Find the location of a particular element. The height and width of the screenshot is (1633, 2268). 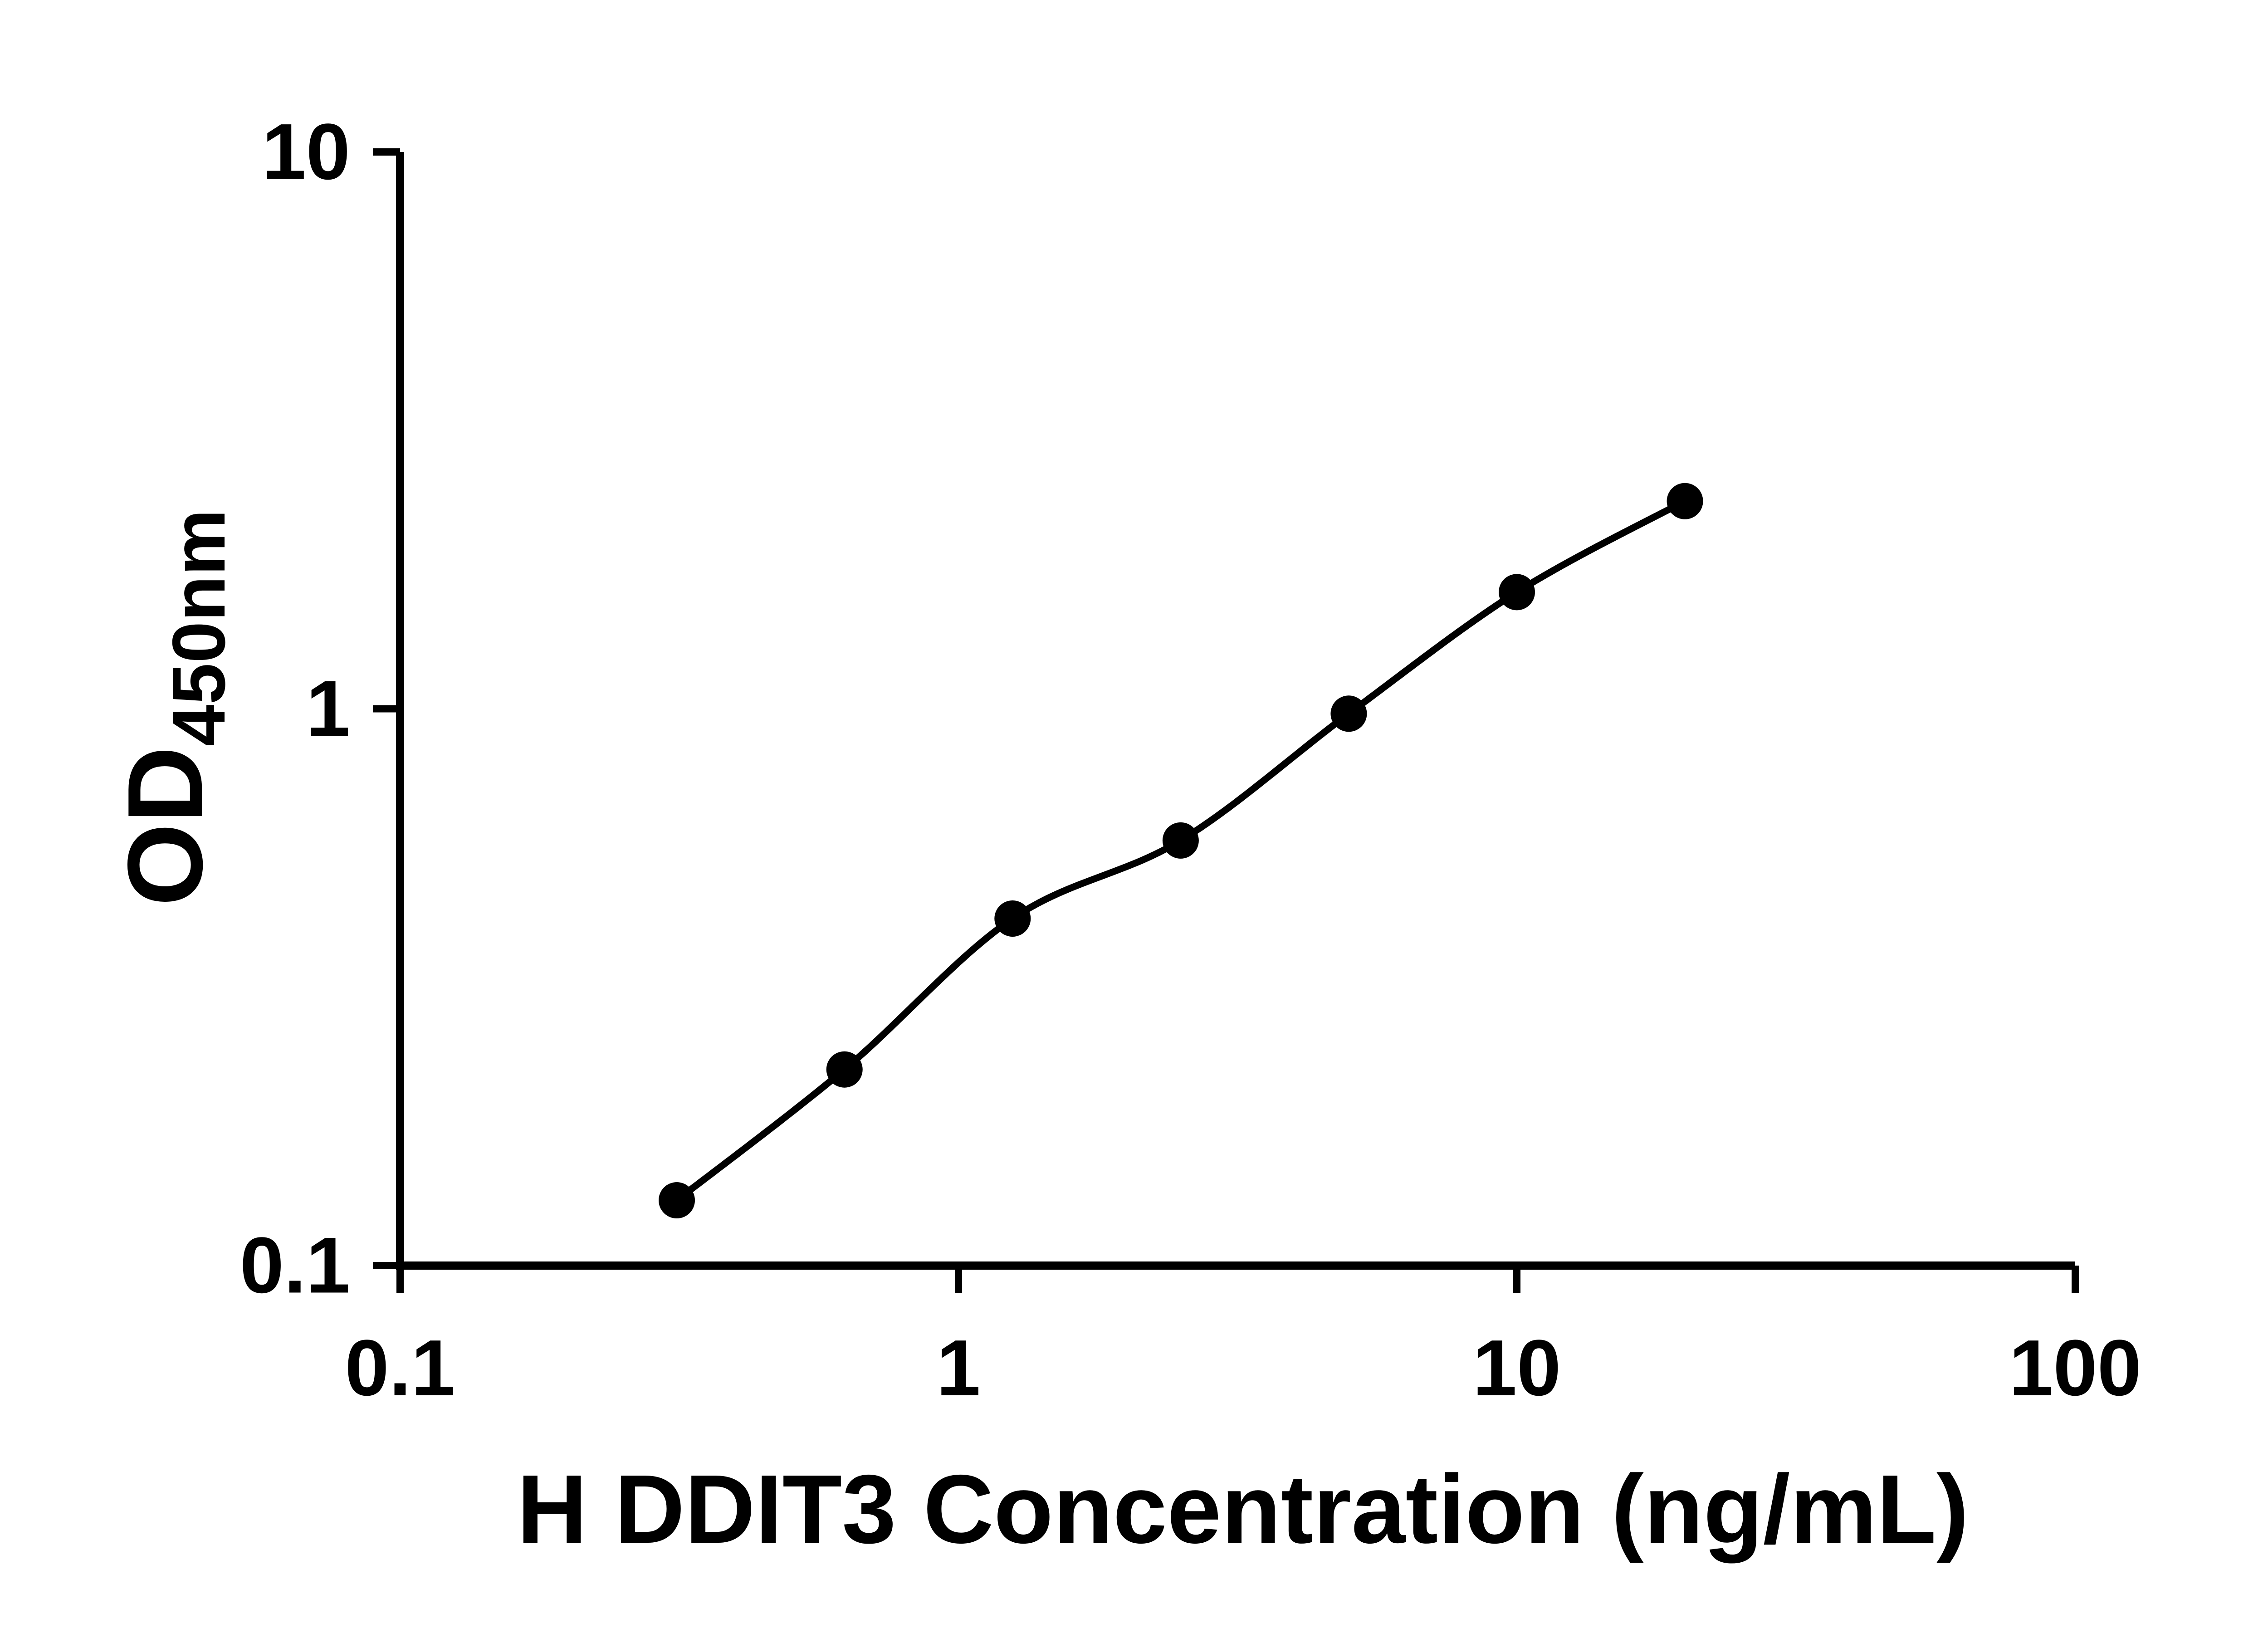

y-axis-title: OD450nm is located at coordinates (172, 707).